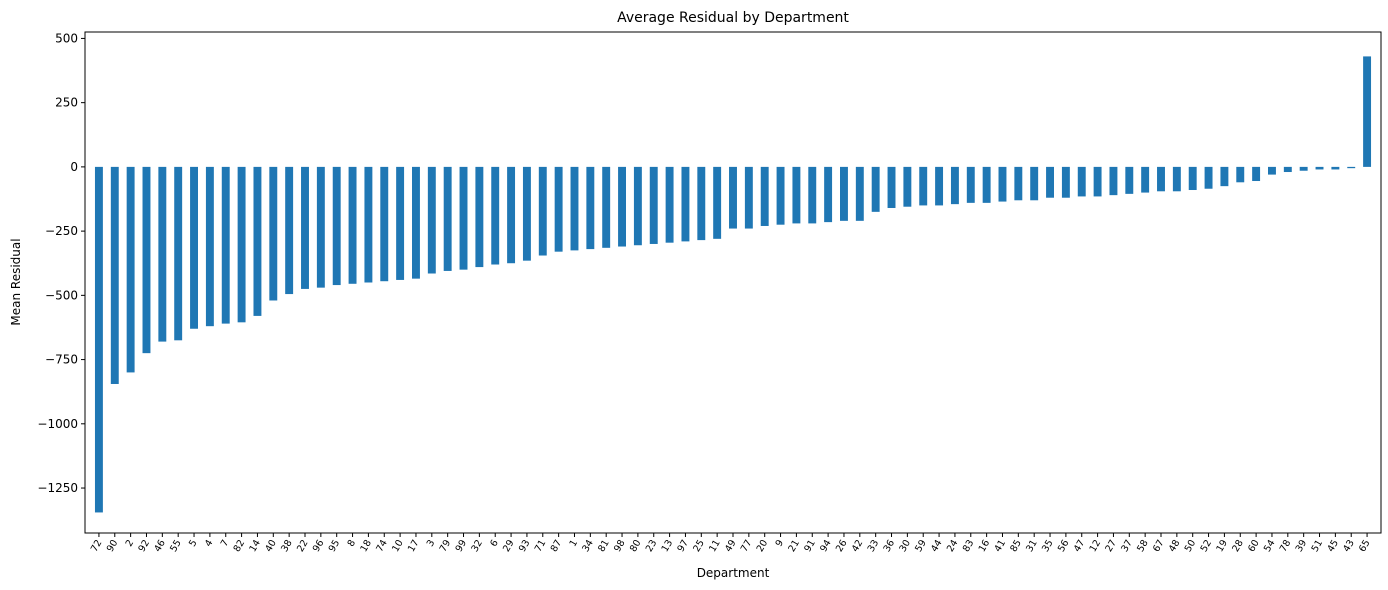 The image size is (1388, 590). I want to click on x-tick-label: 44, so click(937, 546).